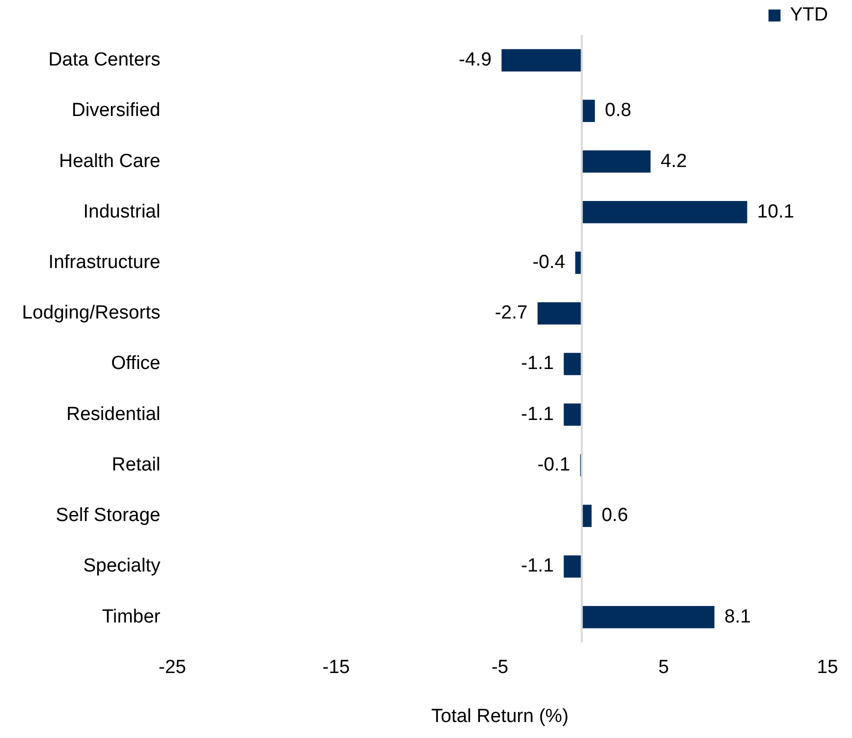 This screenshot has width=852, height=738. I want to click on data-label: 8.1, so click(737, 617).